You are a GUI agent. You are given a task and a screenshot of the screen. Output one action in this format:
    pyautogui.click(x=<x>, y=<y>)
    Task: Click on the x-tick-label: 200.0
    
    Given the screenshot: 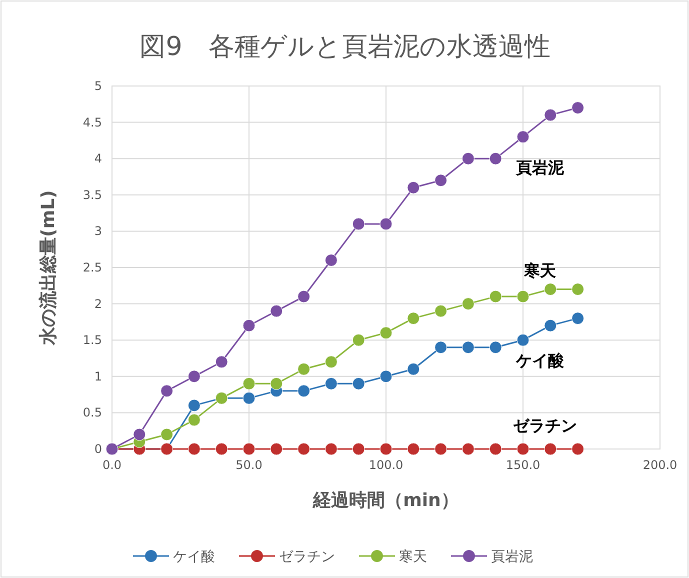 What is the action you would take?
    pyautogui.click(x=660, y=465)
    